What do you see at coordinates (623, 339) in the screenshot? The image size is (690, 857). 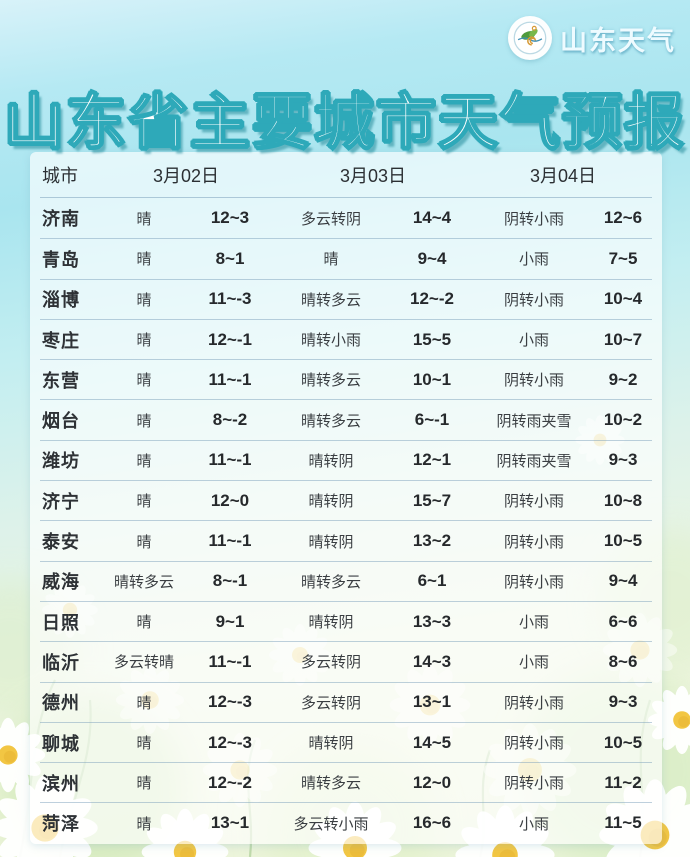 I see `temp-cell: 10~7` at bounding box center [623, 339].